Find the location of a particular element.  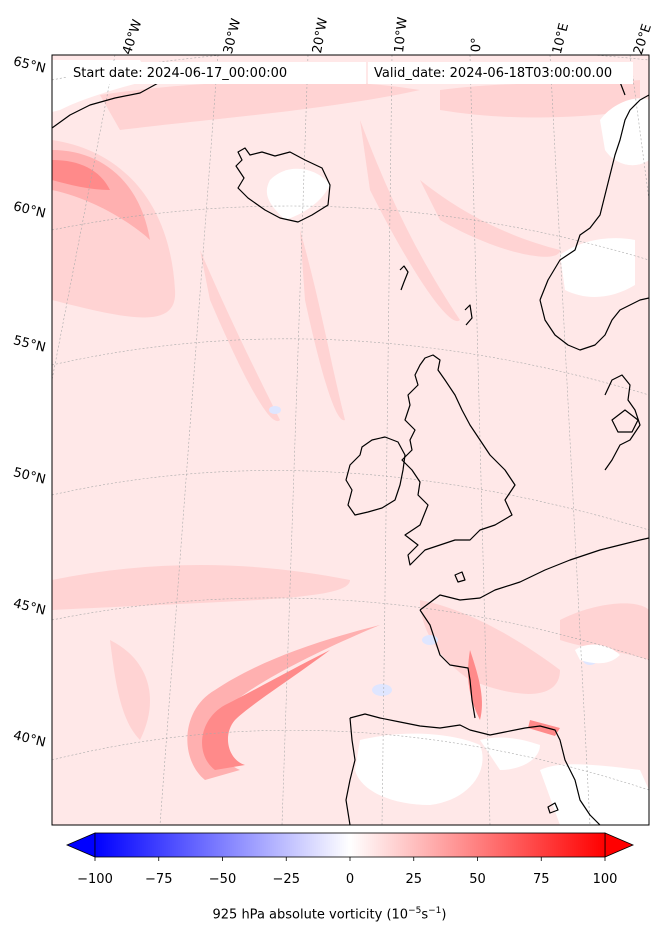

colorbar is located at coordinates (350, 846).